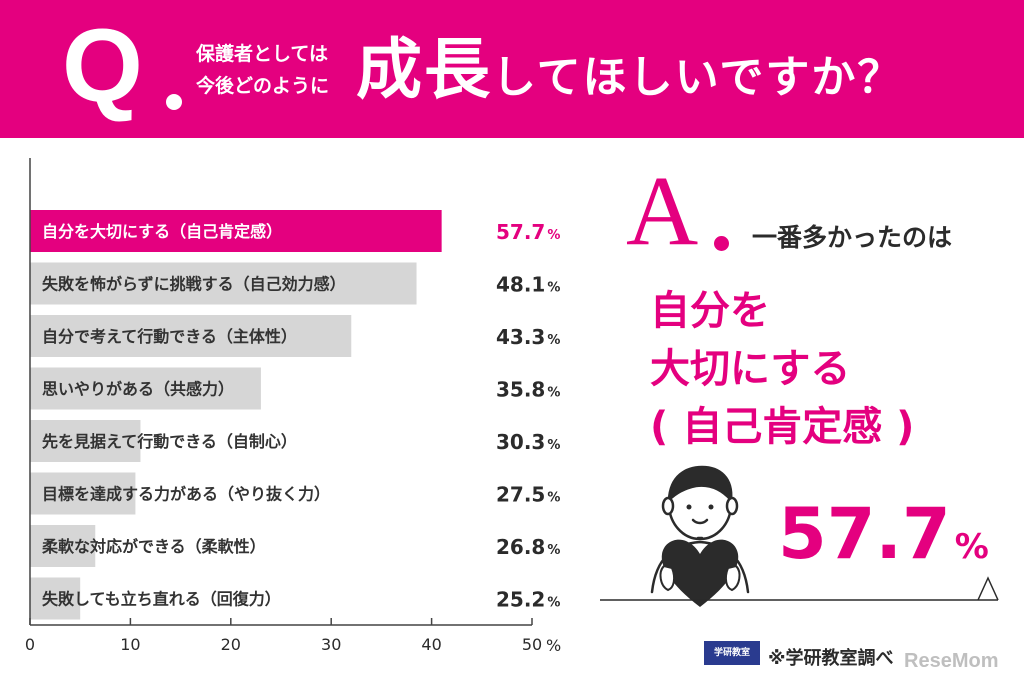  I want to click on answer-value-unit: %, so click(971, 547).